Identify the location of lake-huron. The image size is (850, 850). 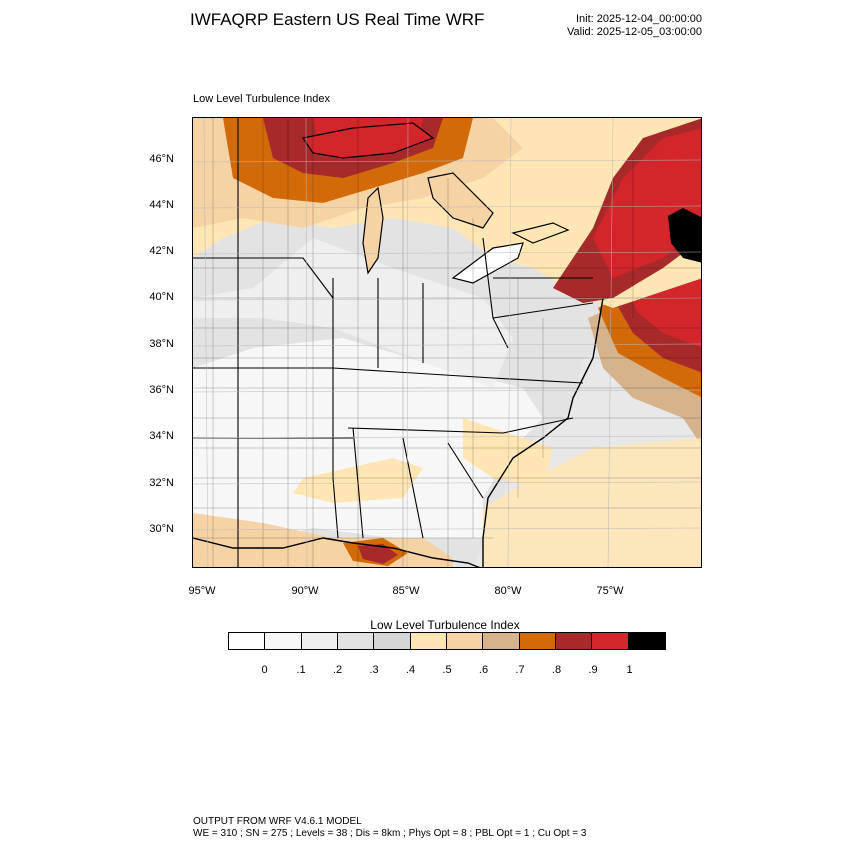
(460, 200).